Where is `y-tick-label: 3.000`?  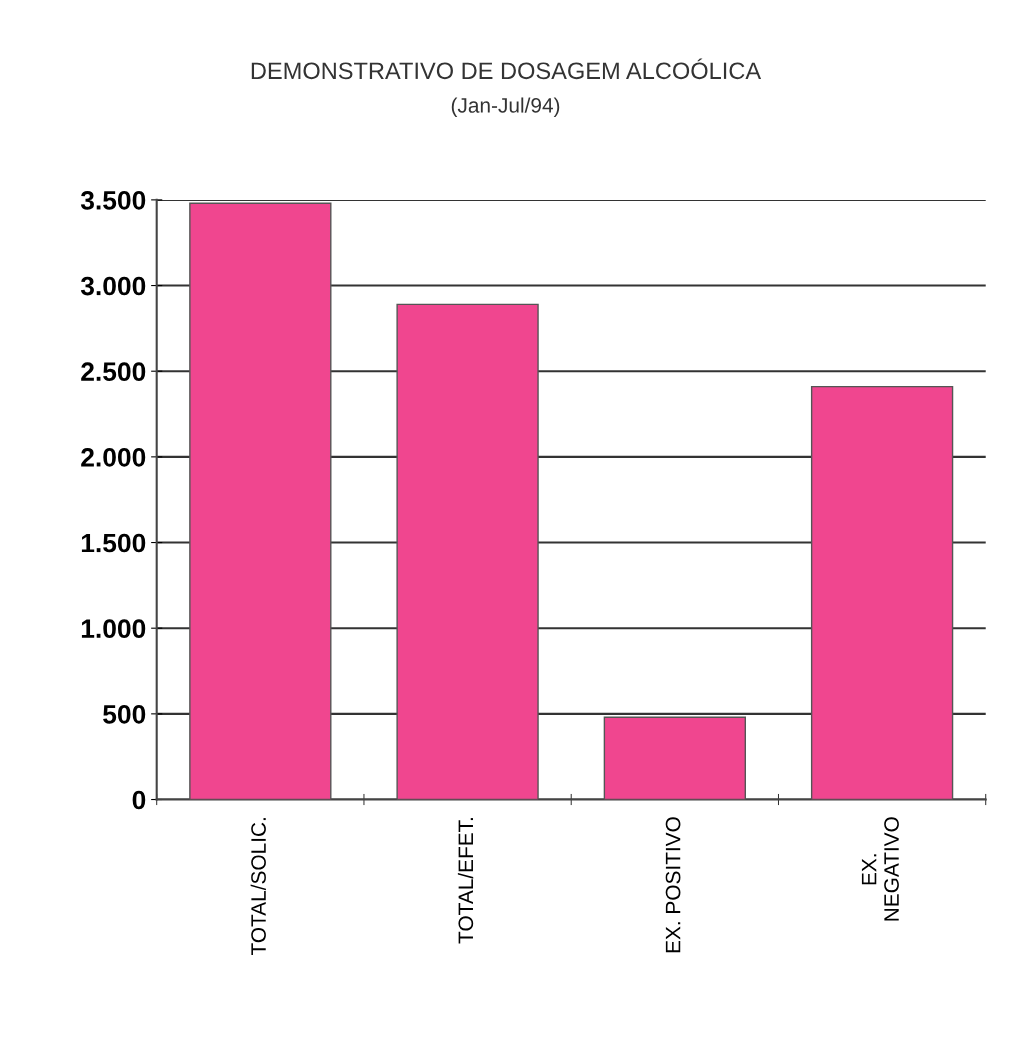 y-tick-label: 3.000 is located at coordinates (113, 286).